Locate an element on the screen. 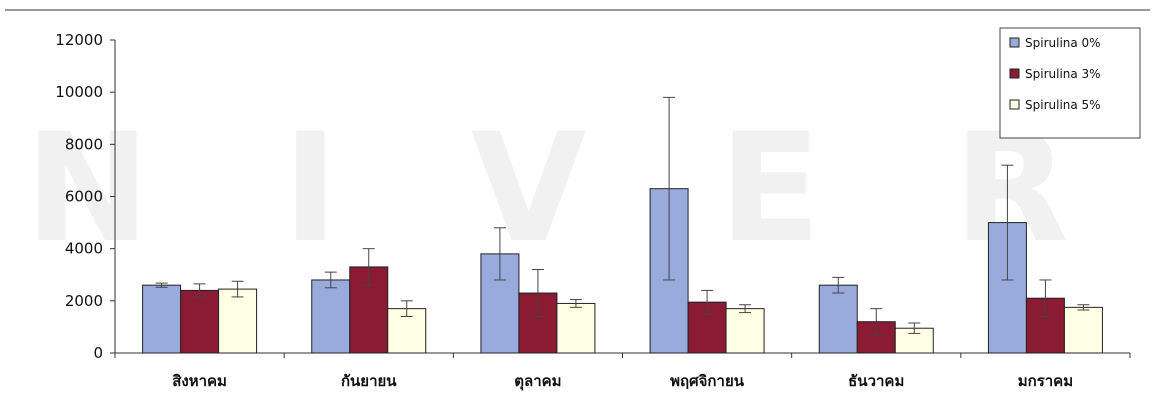 This screenshot has height=406, width=1156. x-tick-label: กันยายน is located at coordinates (369, 381).